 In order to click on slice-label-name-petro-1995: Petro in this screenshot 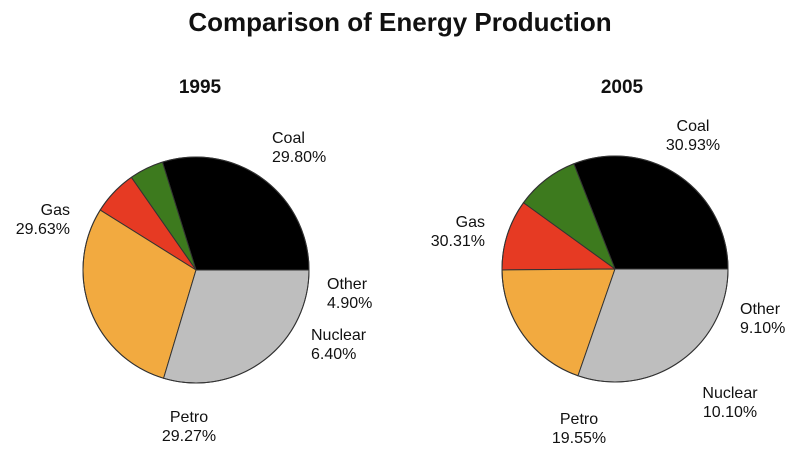, I will do `click(189, 417)`.